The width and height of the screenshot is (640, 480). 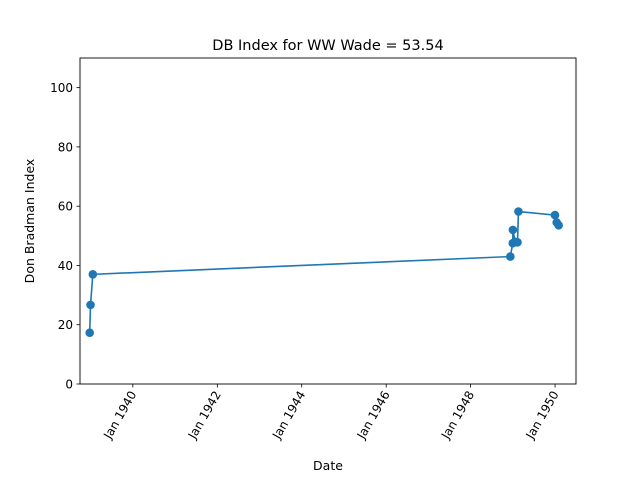 What do you see at coordinates (69, 385) in the screenshot?
I see `y-tick-label: 0` at bounding box center [69, 385].